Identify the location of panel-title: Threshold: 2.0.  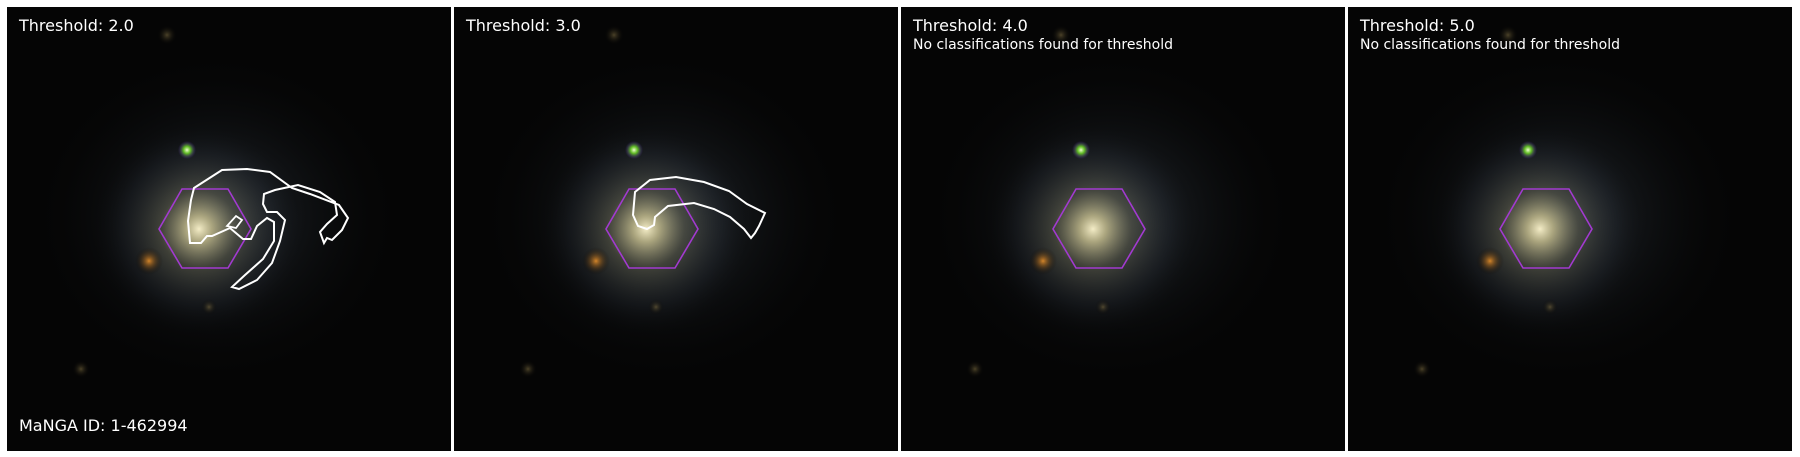
(76, 25).